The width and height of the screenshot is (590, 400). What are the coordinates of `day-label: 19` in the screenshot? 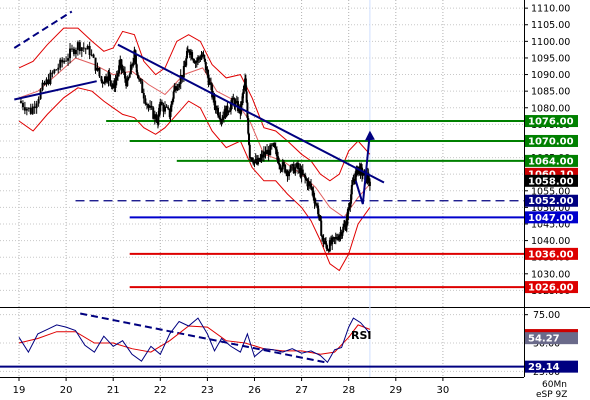 It's located at (19, 390).